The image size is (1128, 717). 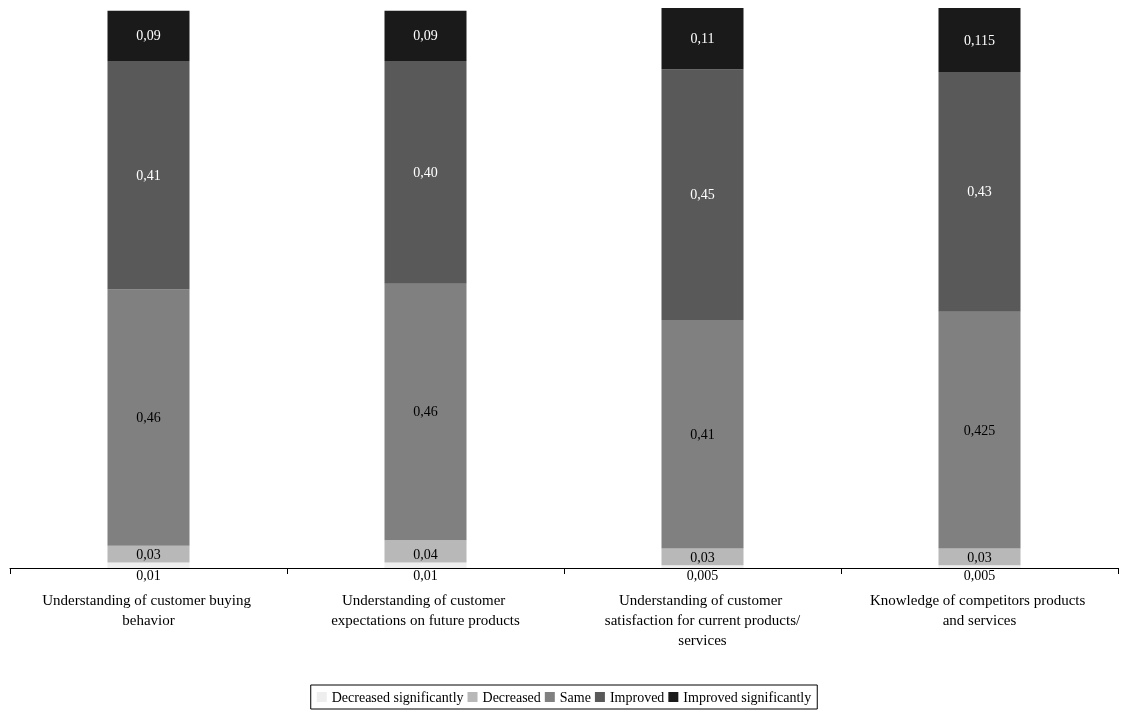 What do you see at coordinates (148, 610) in the screenshot?
I see `x-tick-label: Understanding of customer buying behavior` at bounding box center [148, 610].